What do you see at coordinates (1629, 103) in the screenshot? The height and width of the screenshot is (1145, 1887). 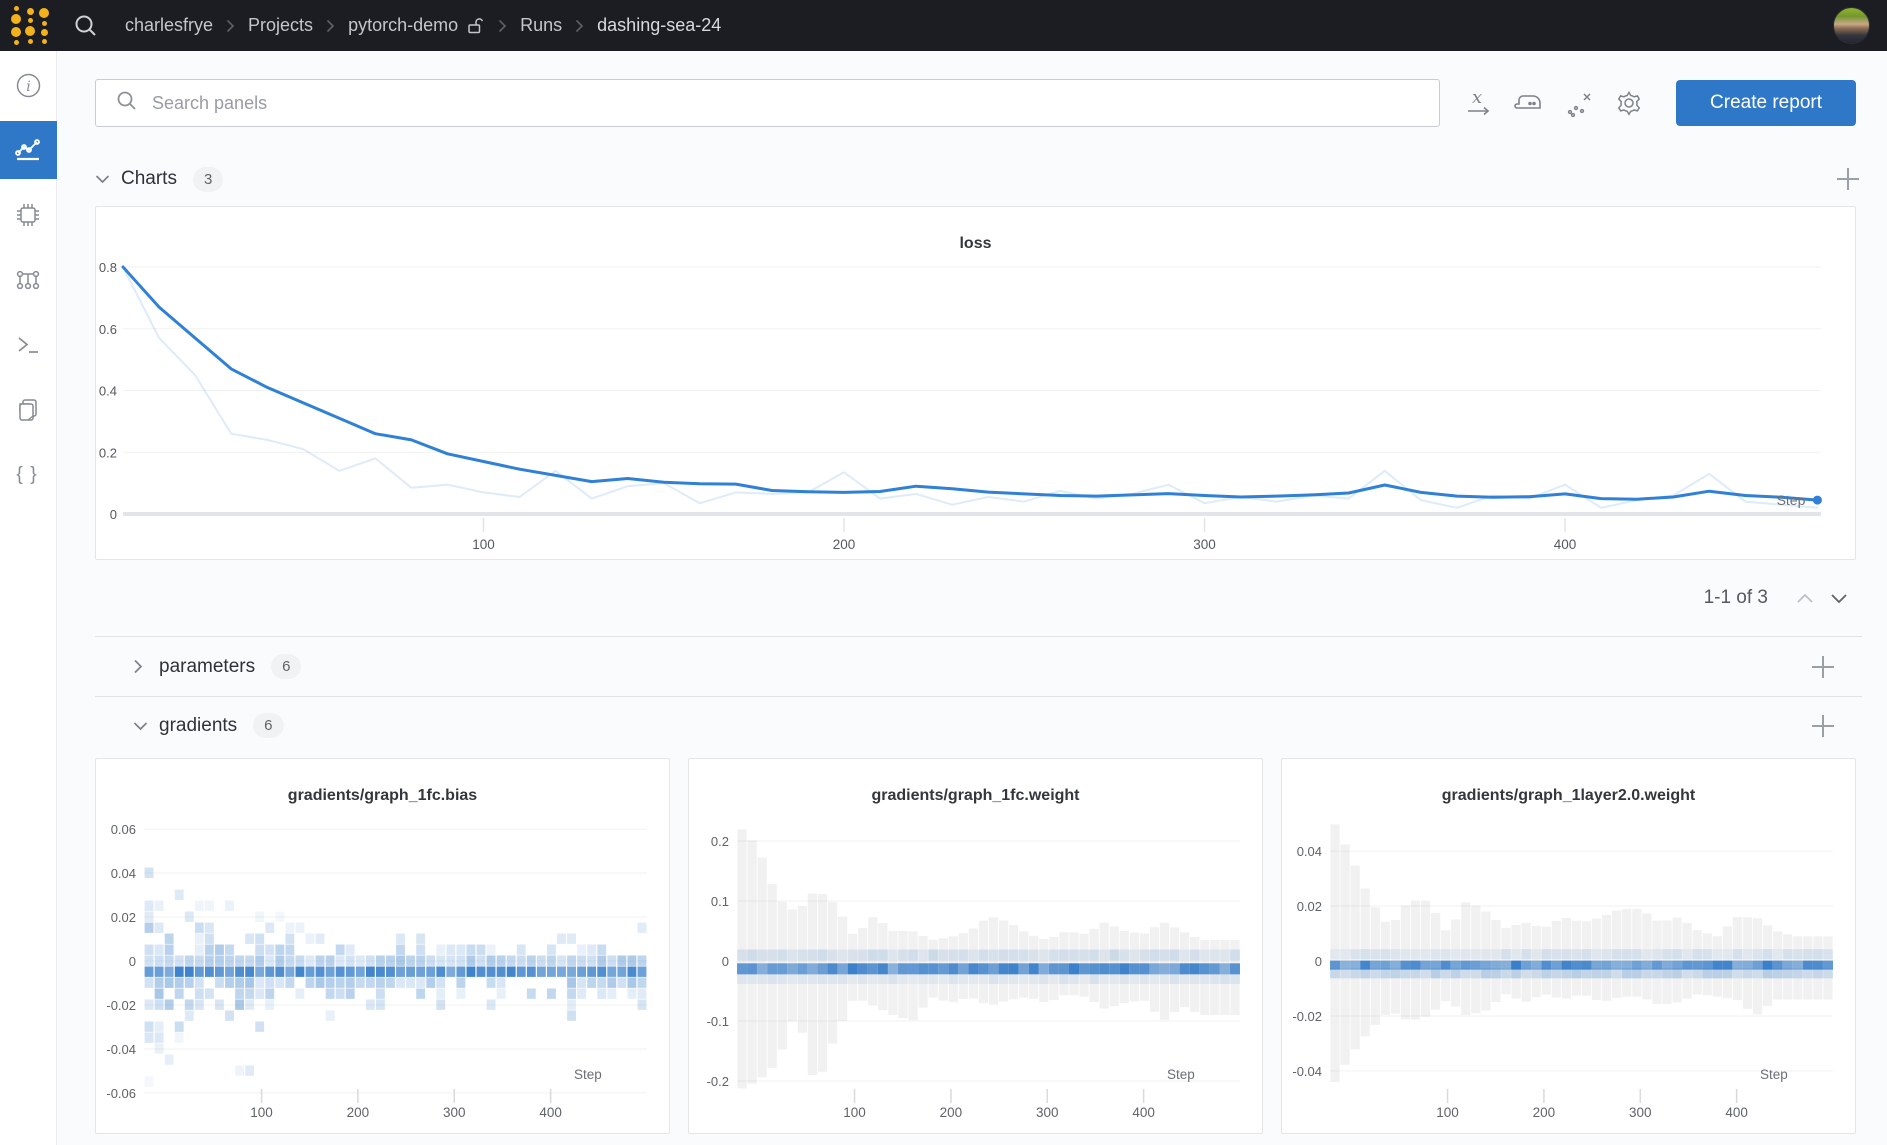 I see `settings-gear-icon` at bounding box center [1629, 103].